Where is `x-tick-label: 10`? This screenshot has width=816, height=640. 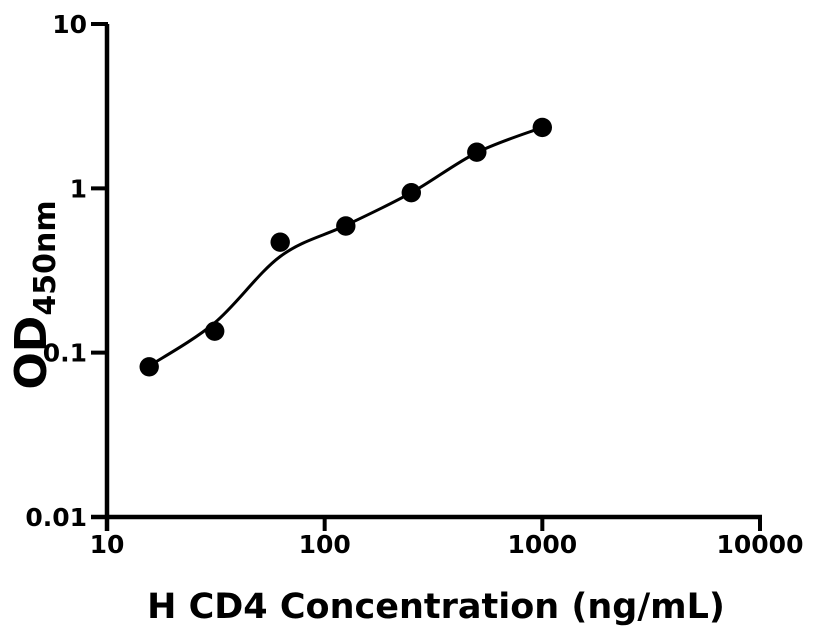
x-tick-label: 10 is located at coordinates (107, 544).